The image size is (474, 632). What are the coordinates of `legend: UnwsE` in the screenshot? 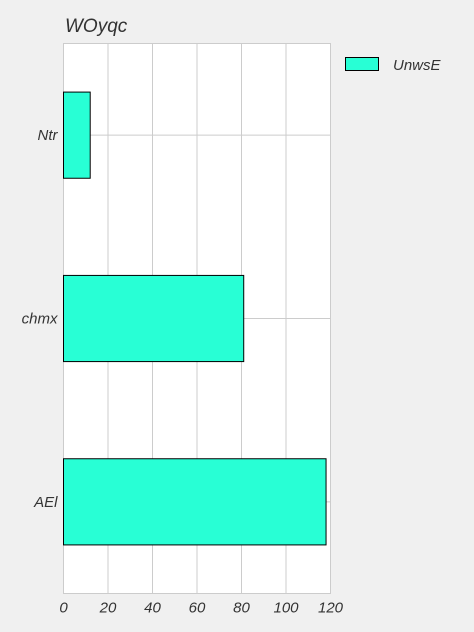 It's located at (393, 65).